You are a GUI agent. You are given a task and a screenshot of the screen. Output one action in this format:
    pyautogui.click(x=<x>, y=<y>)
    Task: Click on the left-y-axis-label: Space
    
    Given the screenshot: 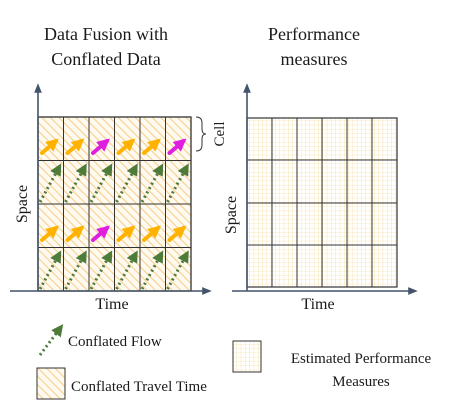 What is the action you would take?
    pyautogui.click(x=22, y=204)
    